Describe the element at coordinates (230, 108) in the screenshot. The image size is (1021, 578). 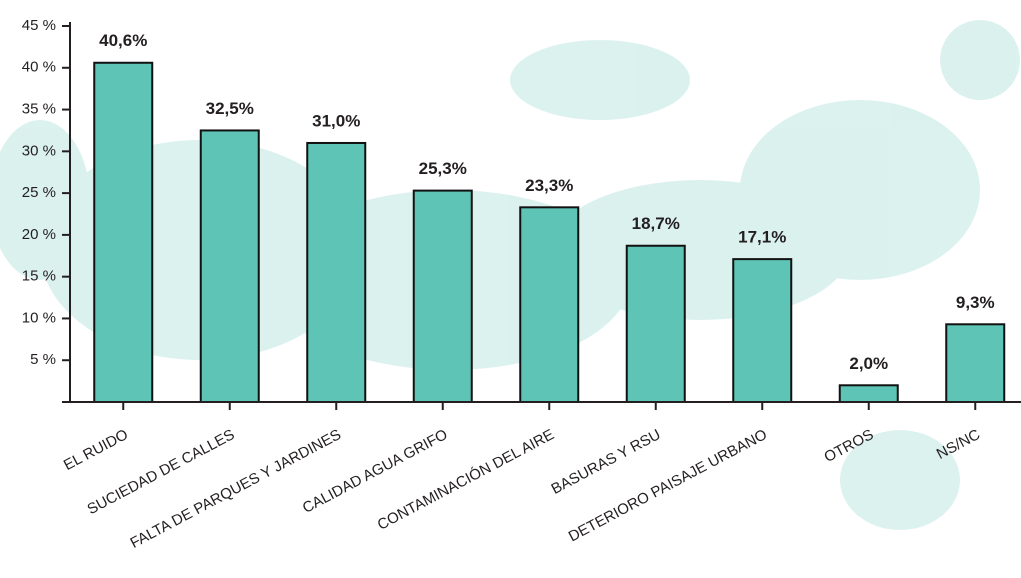
I see `value-label: 32,5%` at that location.